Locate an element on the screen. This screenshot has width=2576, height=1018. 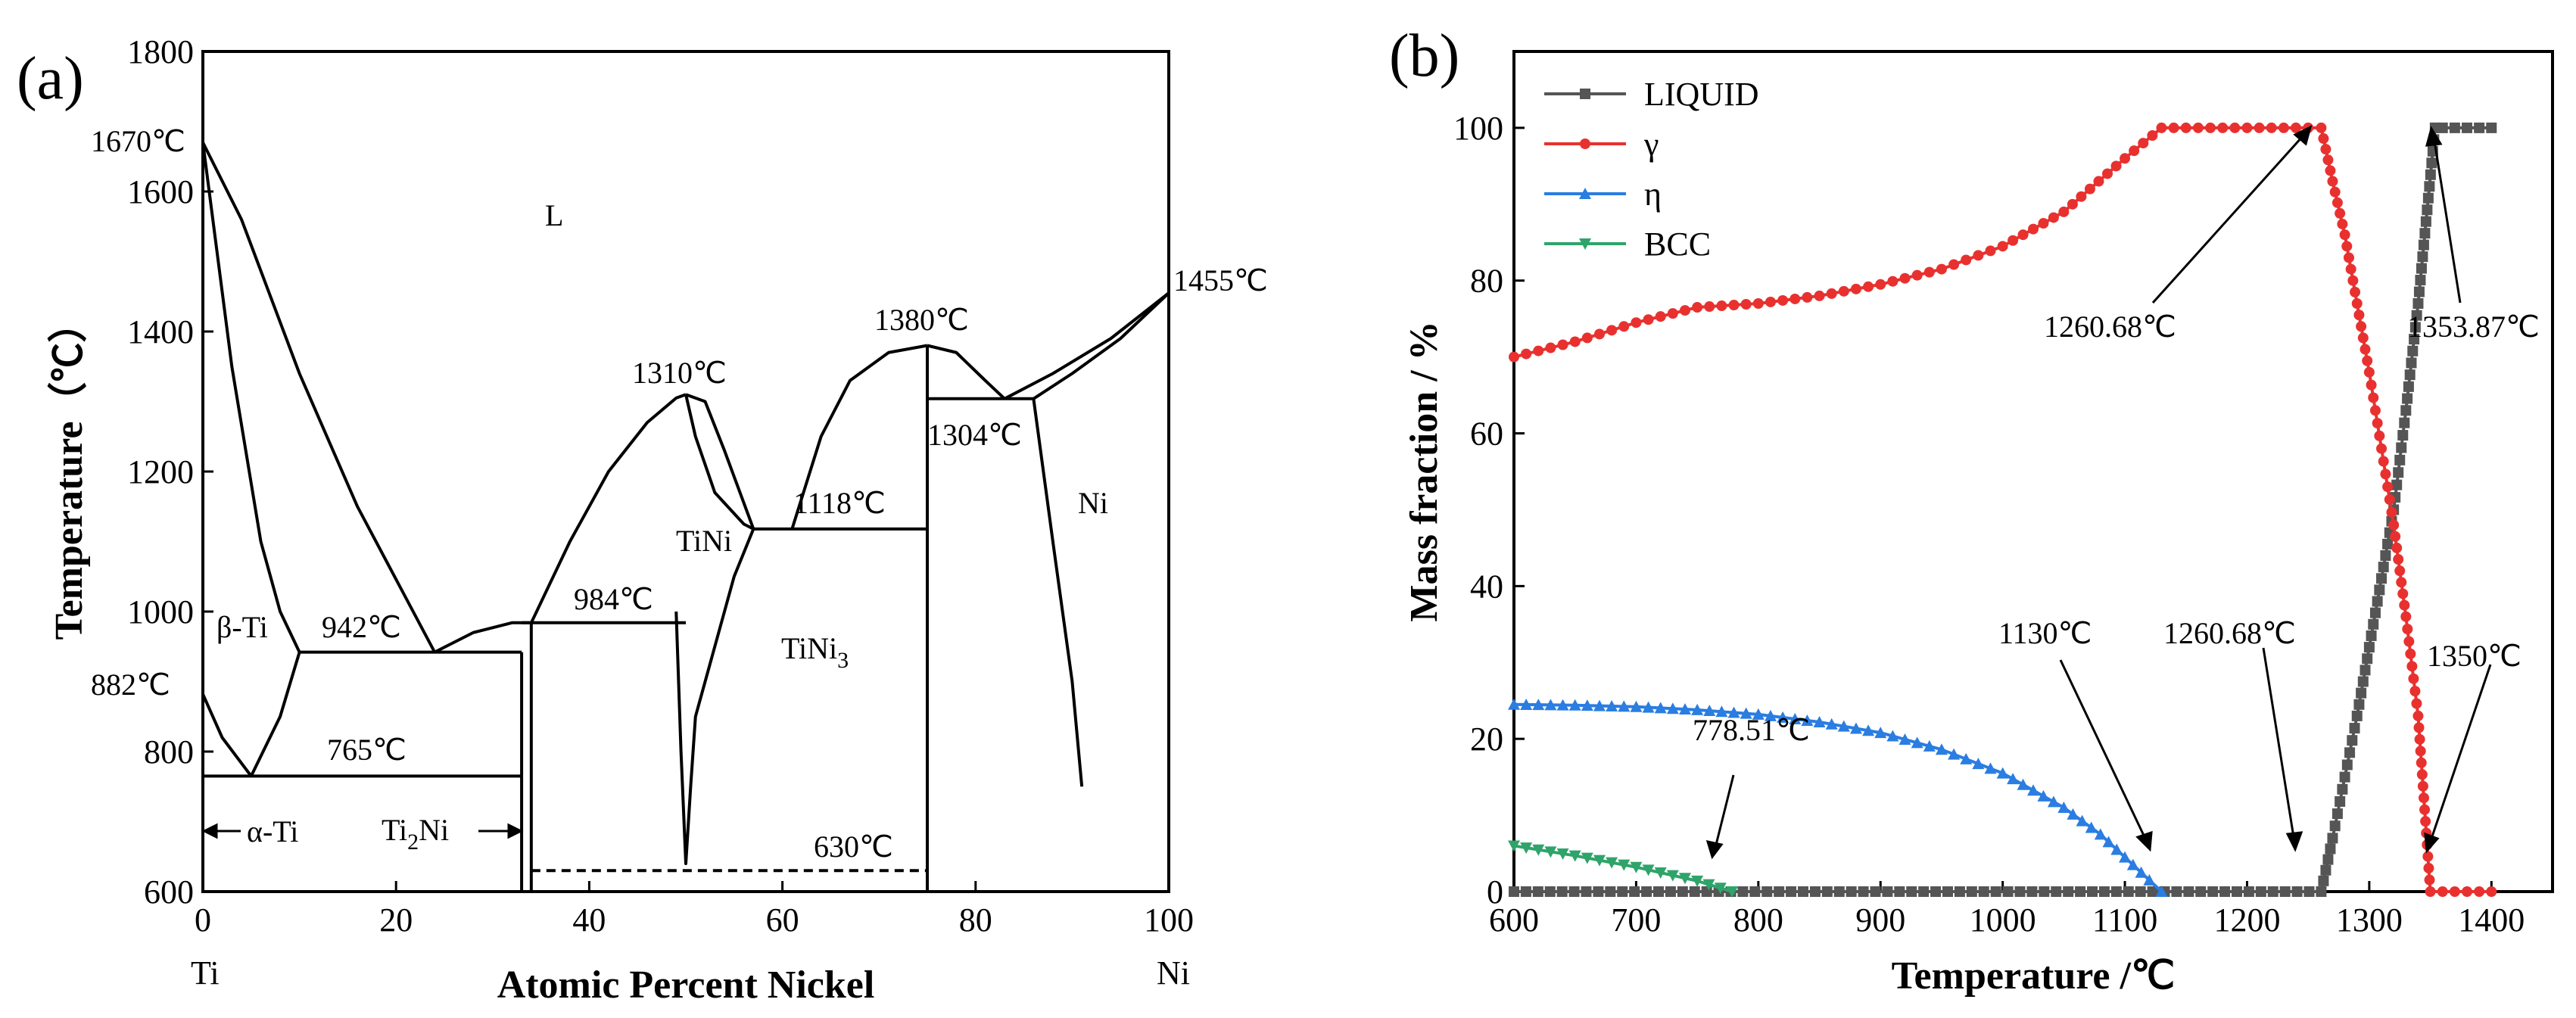
arrow-1260-low-head is located at coordinates (2294, 841).